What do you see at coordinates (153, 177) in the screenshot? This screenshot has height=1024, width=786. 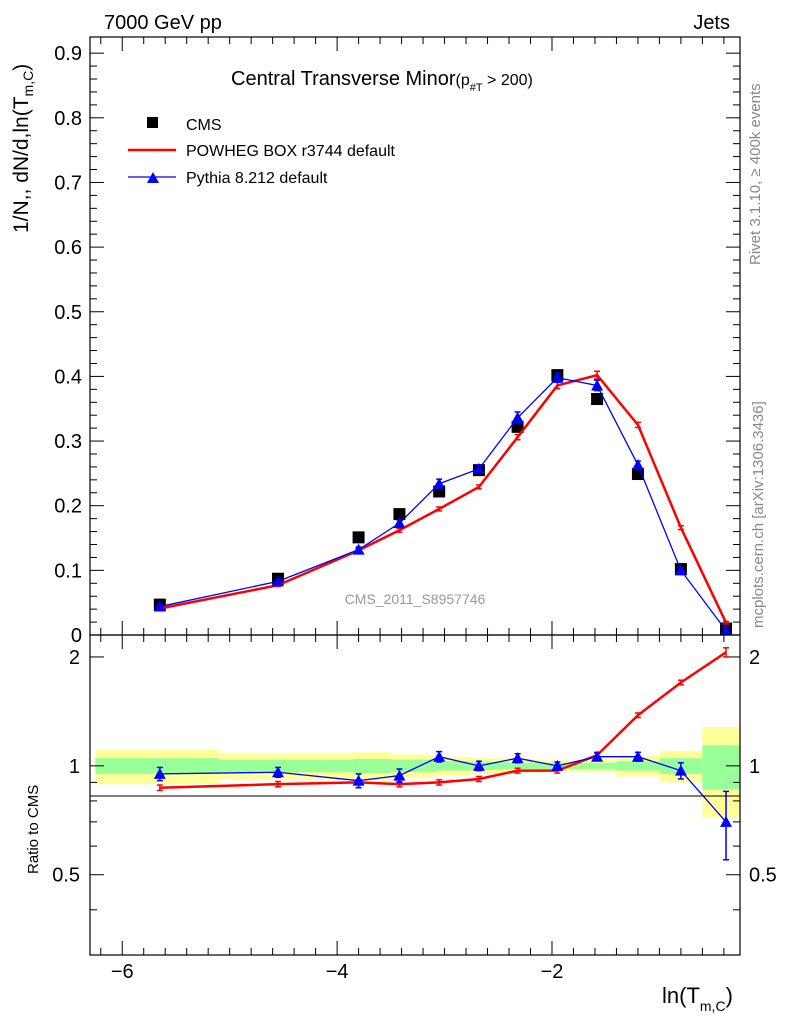 I see `legend-marker-pythia-triangle` at bounding box center [153, 177].